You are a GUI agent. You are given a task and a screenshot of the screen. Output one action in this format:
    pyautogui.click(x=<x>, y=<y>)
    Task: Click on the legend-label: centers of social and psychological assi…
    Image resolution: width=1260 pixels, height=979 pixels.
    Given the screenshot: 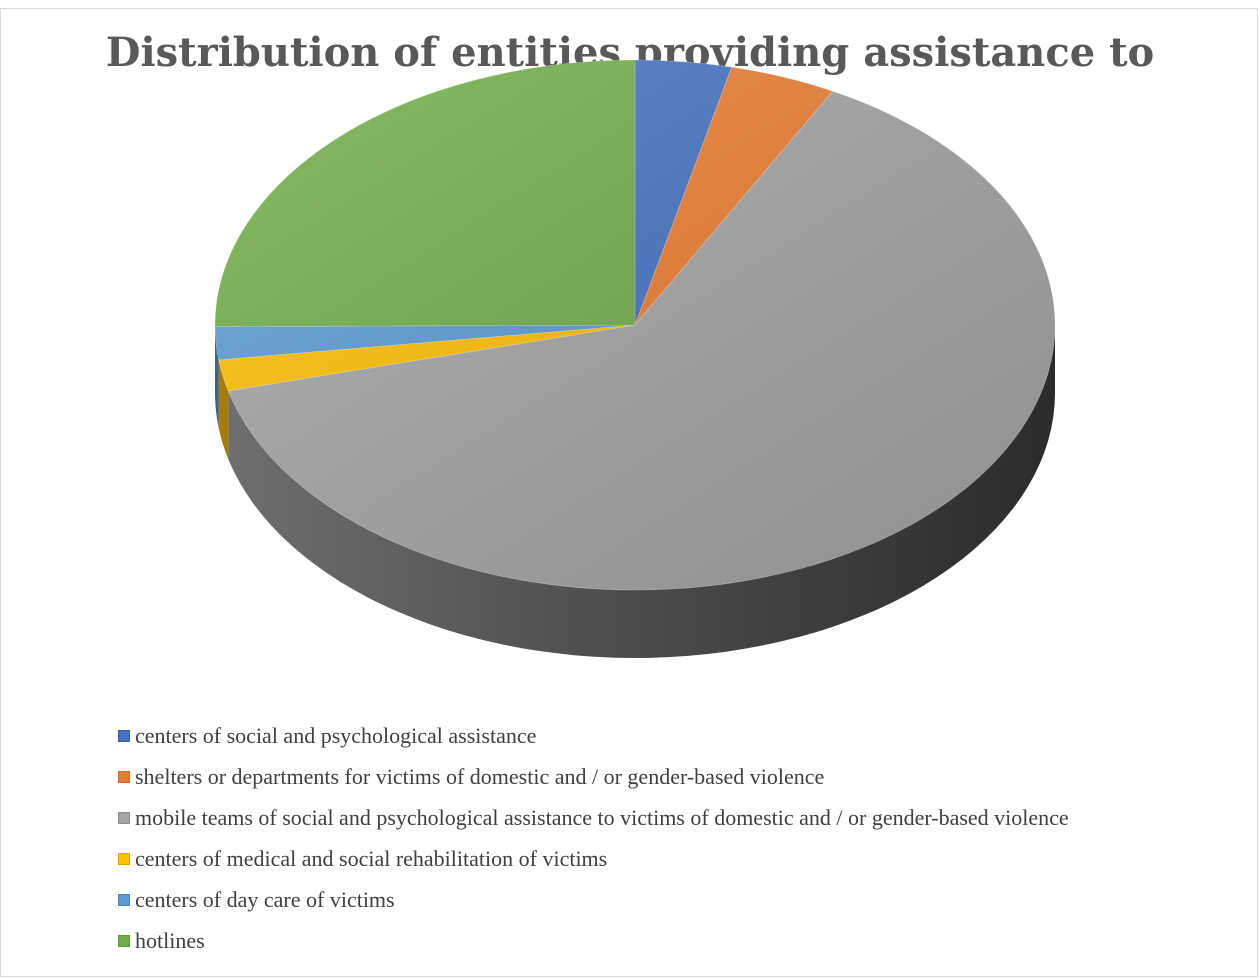 What is the action you would take?
    pyautogui.click(x=336, y=735)
    